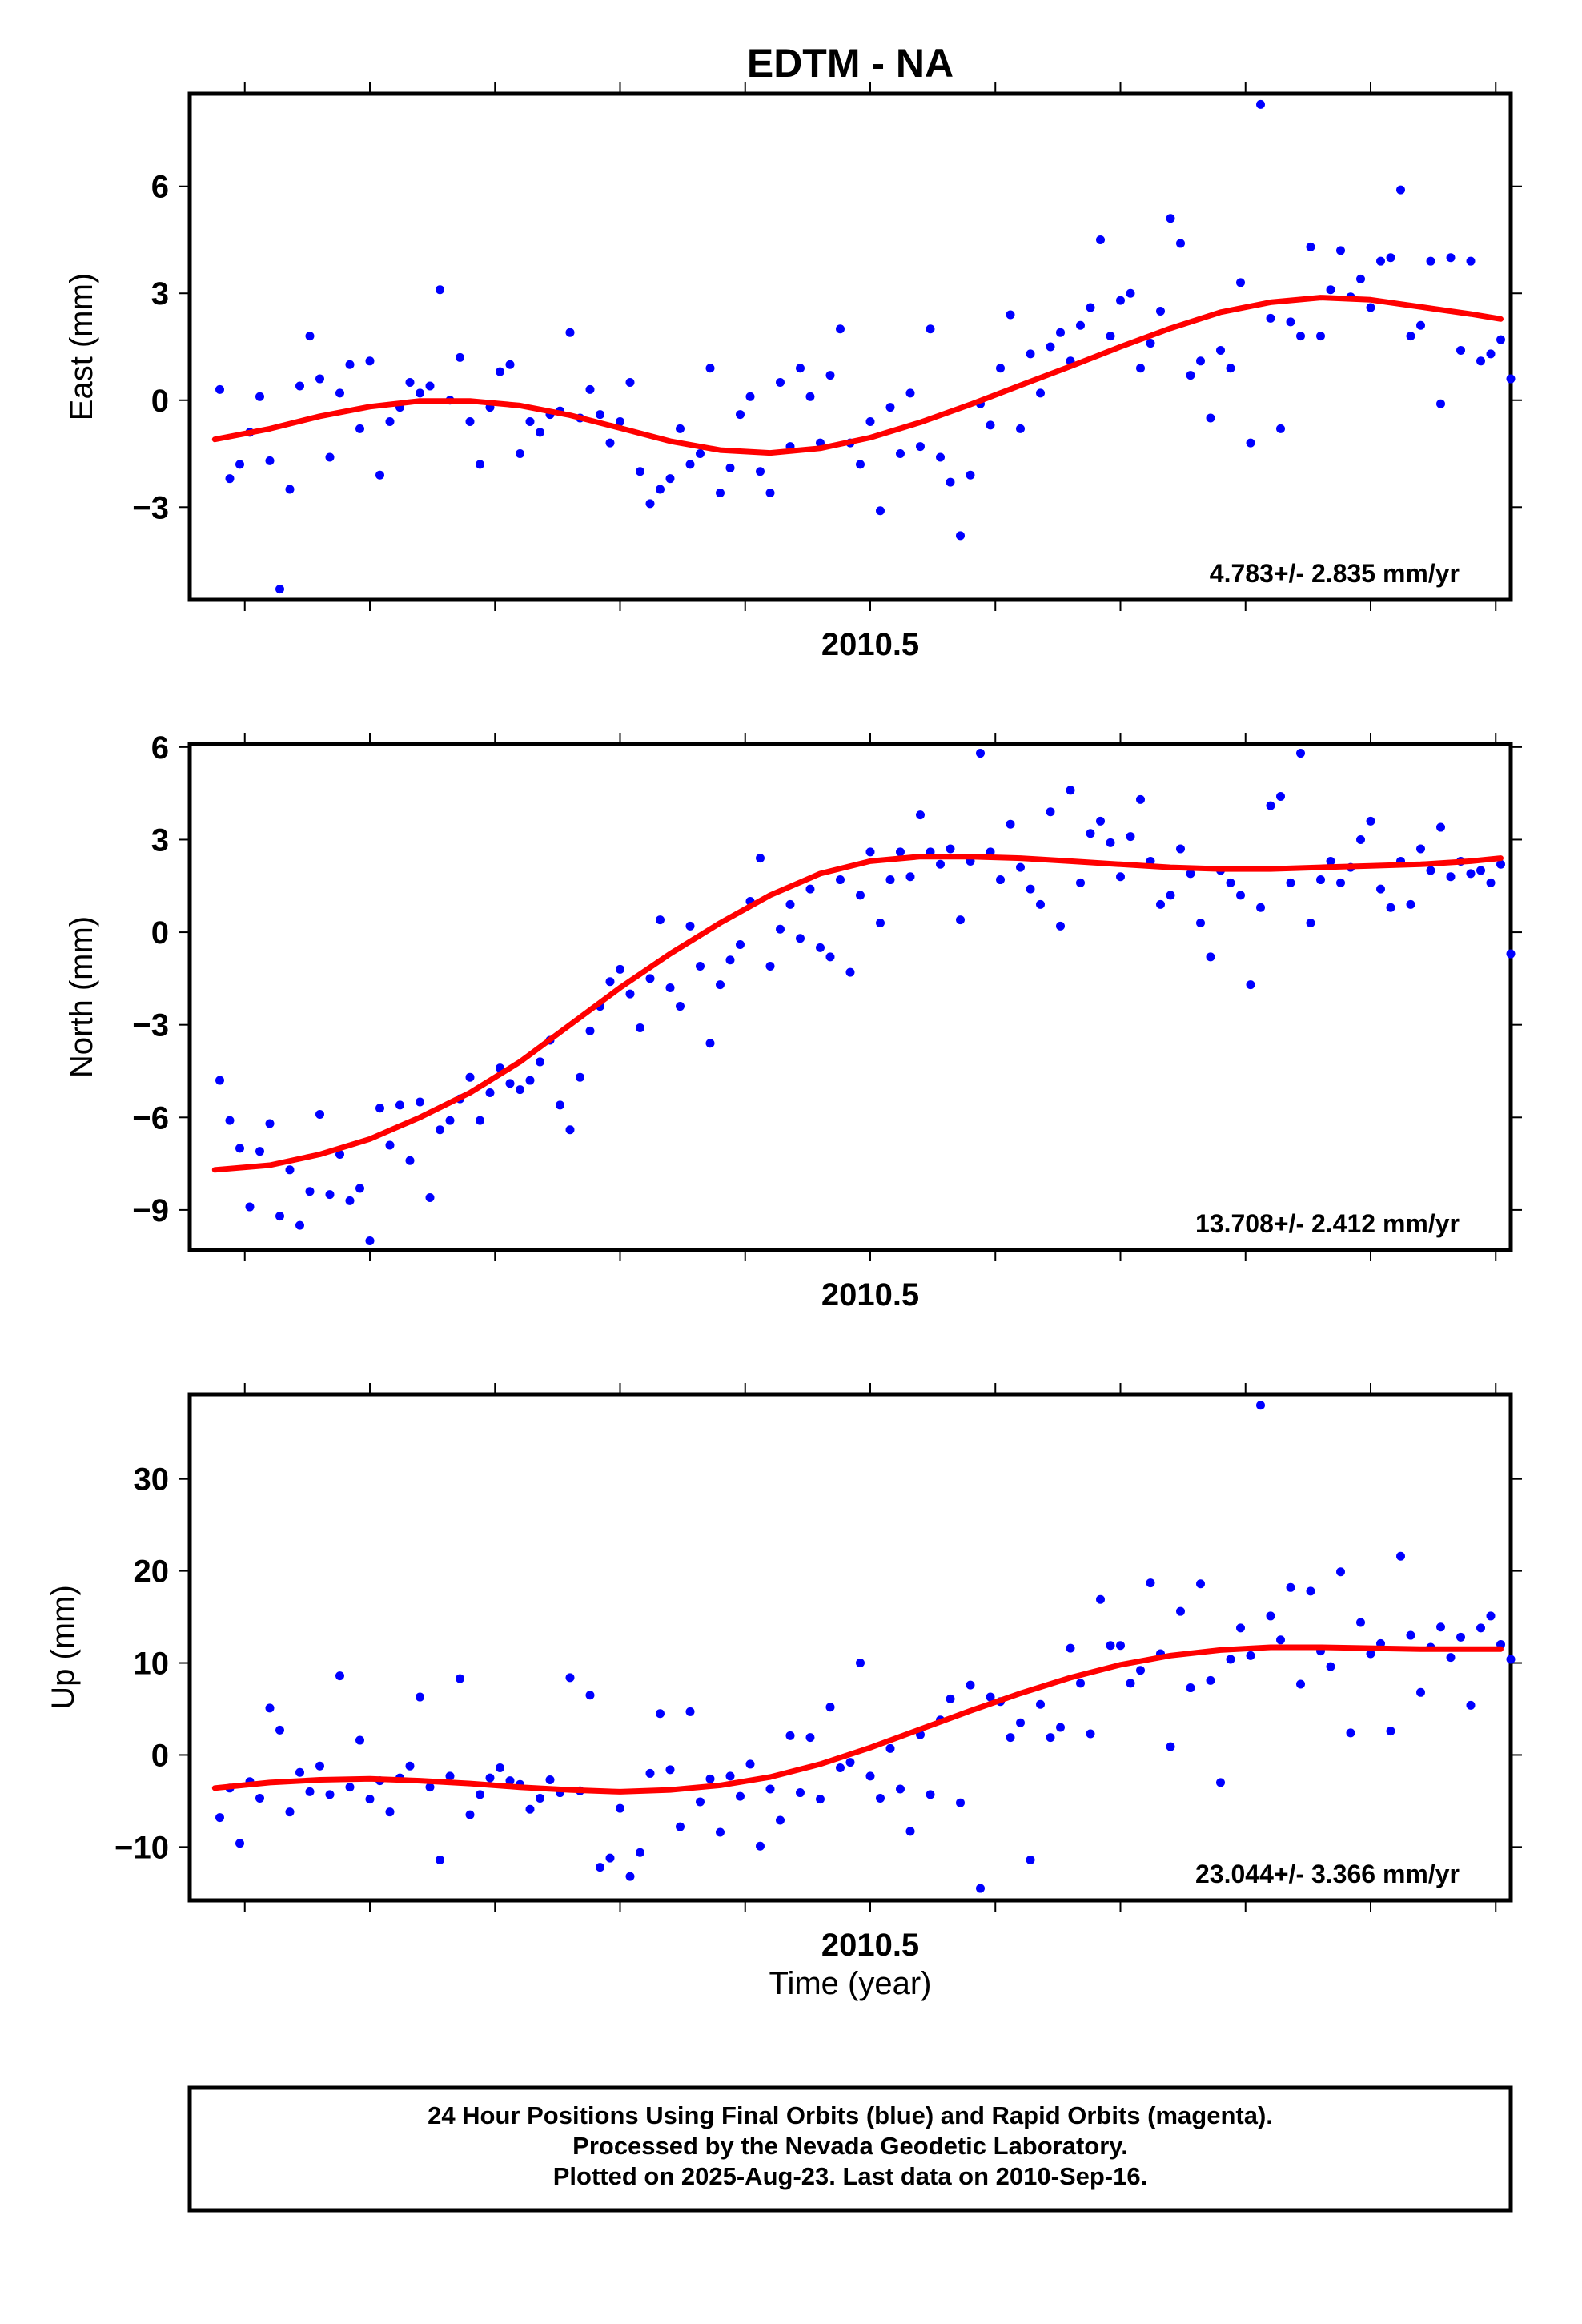  What do you see at coordinates (151, 1118) in the screenshot?
I see `north-y-tick-label: −6` at bounding box center [151, 1118].